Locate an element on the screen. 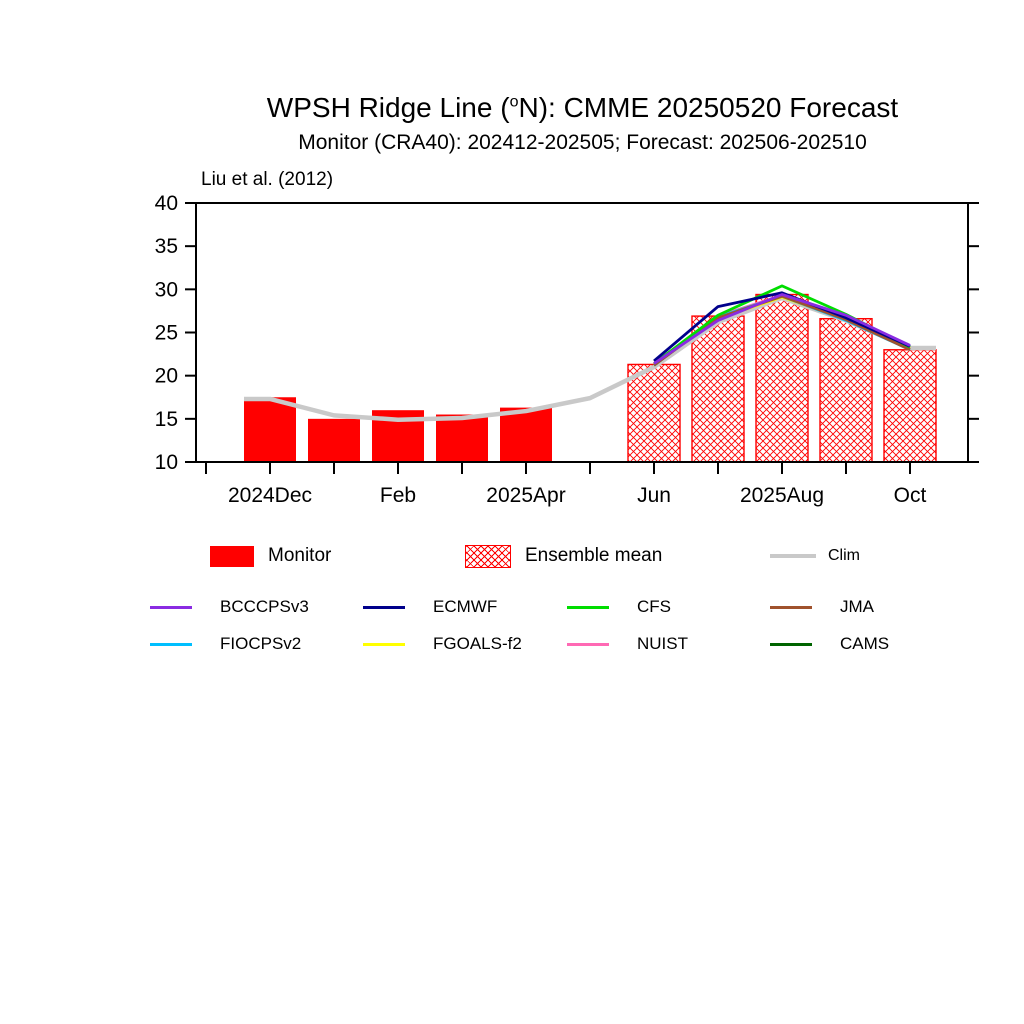 This screenshot has width=1024, height=1024. legend-label: Clim is located at coordinates (844, 555).